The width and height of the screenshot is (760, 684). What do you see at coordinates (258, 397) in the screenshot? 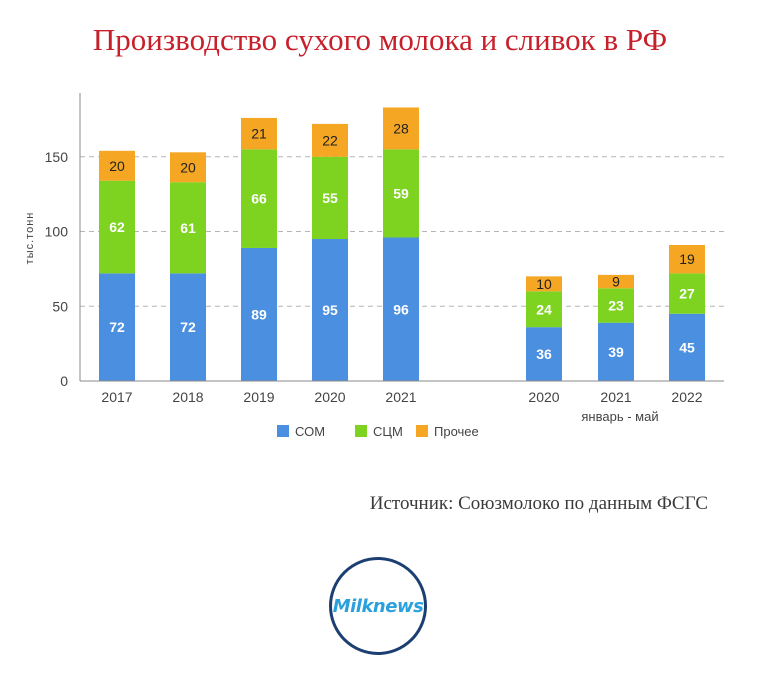
I see `x-tick-label: 2019` at bounding box center [258, 397].